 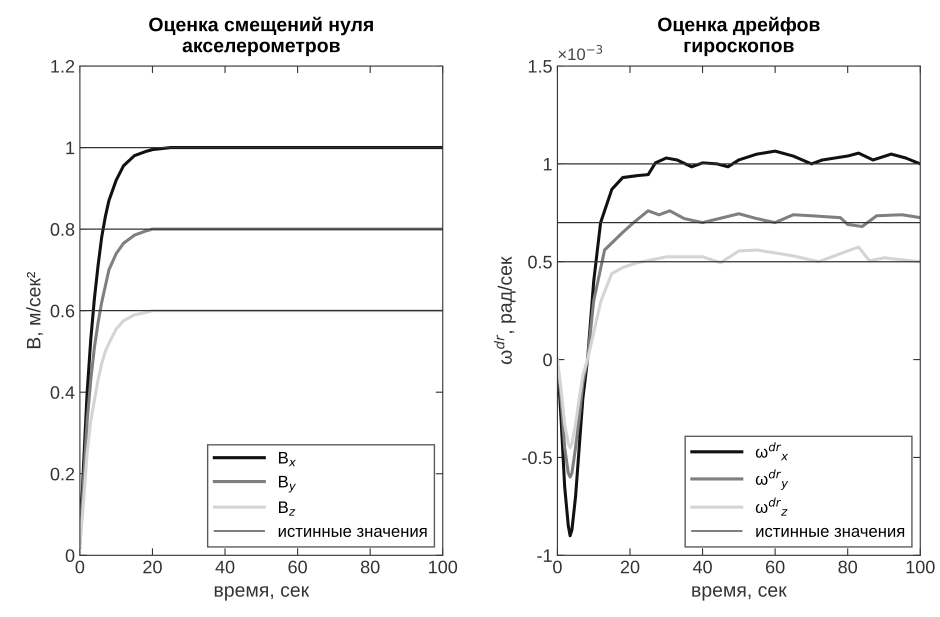 I want to click on y-tick-label: -0.5, so click(x=537, y=457).